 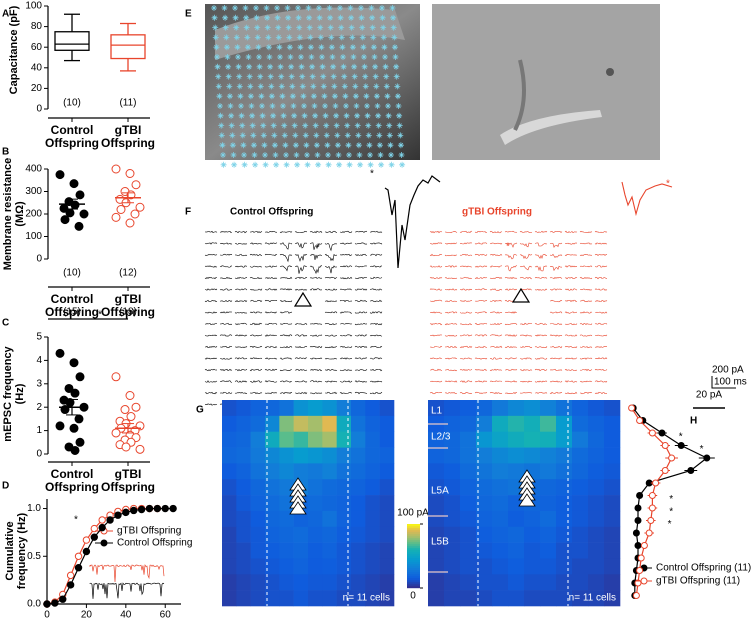 What do you see at coordinates (34, 556) in the screenshot?
I see `y-tick-label: 0.5` at bounding box center [34, 556].